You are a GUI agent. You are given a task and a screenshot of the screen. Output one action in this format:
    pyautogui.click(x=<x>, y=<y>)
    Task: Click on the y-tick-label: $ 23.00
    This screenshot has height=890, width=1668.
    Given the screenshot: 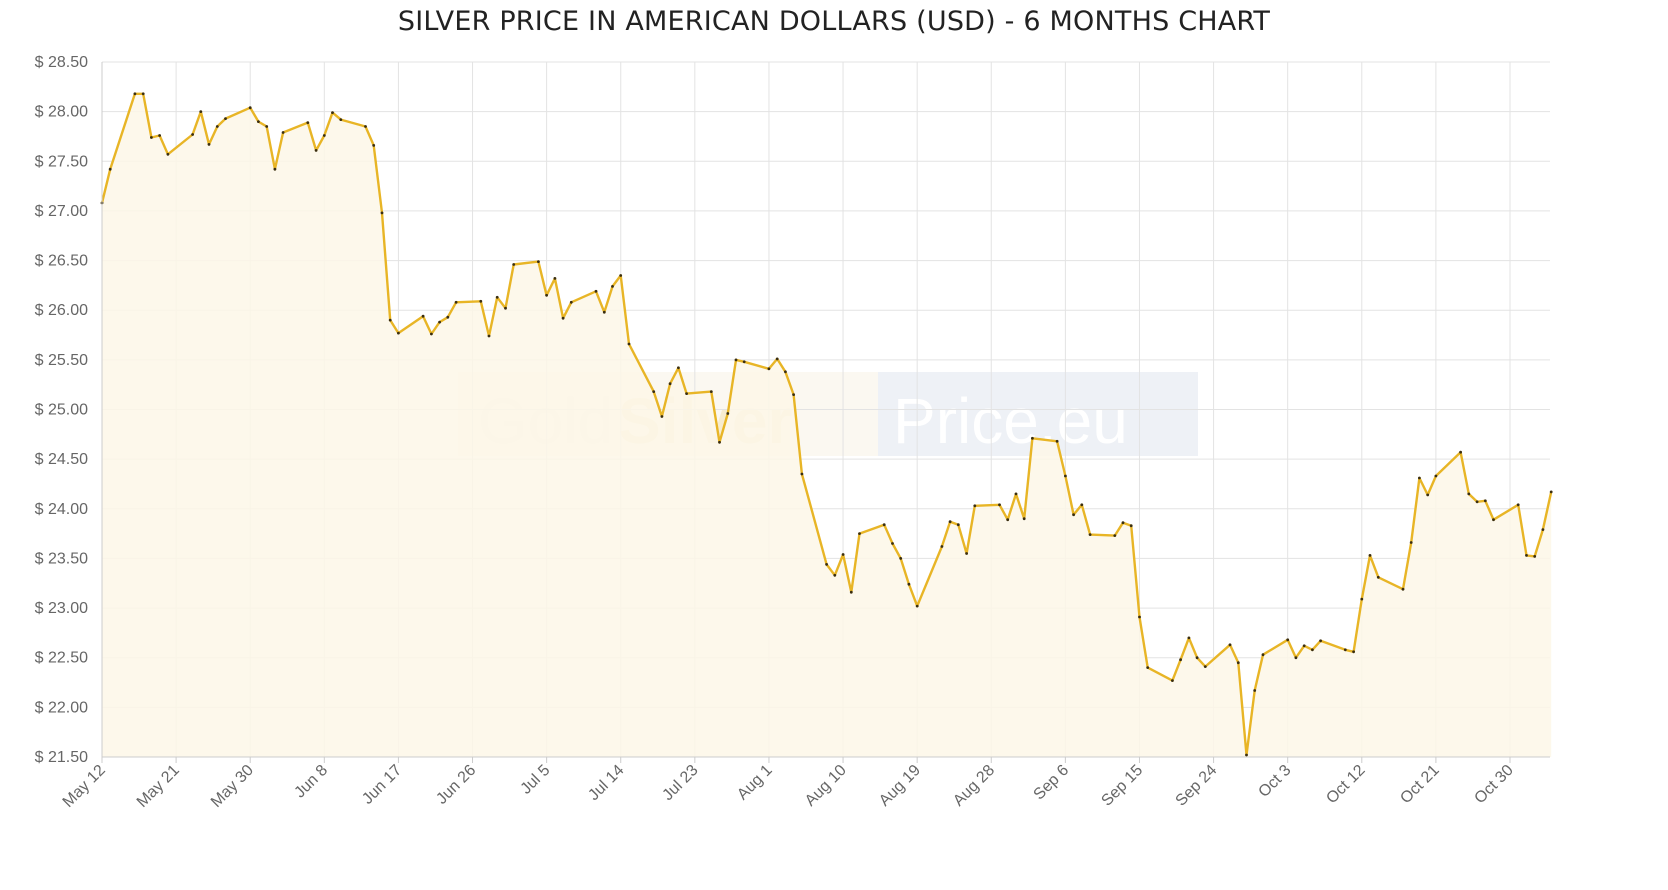 What is the action you would take?
    pyautogui.click(x=61, y=608)
    